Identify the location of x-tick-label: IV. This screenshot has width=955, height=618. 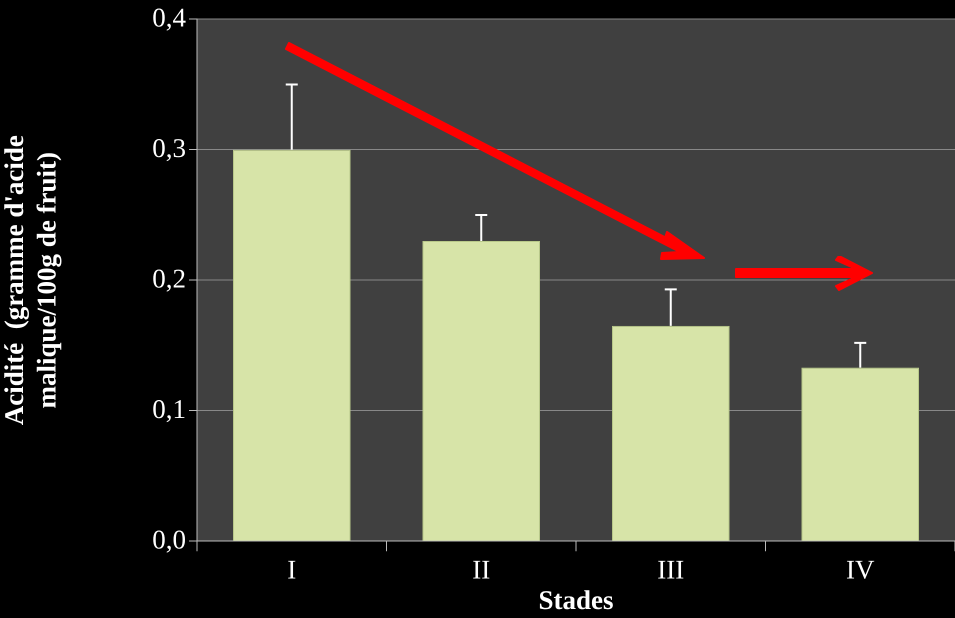
(860, 569).